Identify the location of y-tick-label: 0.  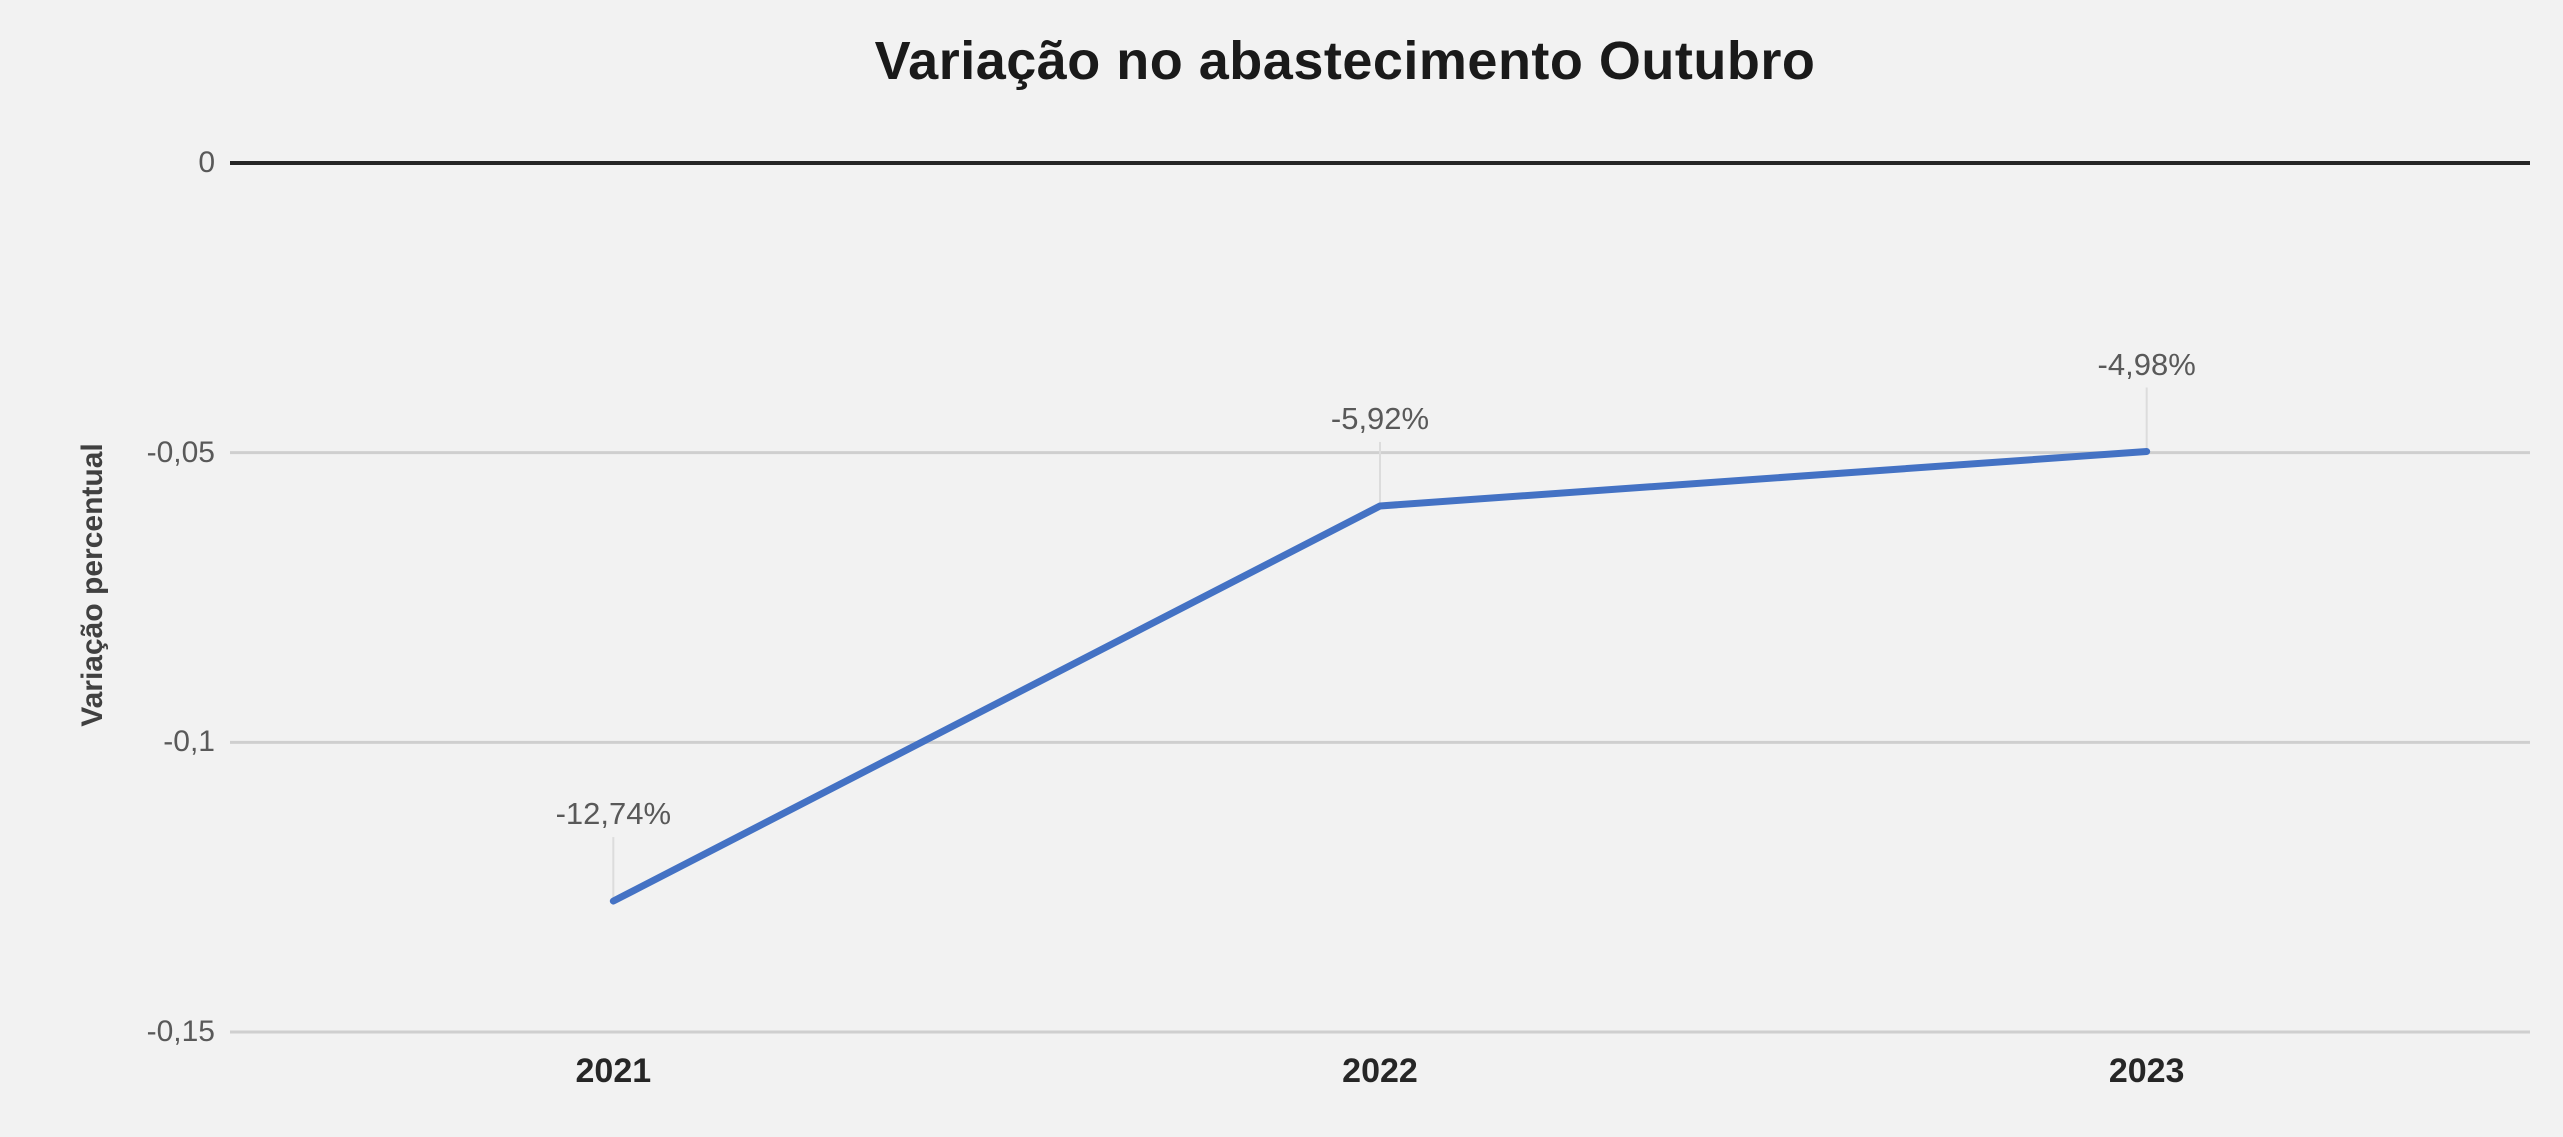
(206, 162).